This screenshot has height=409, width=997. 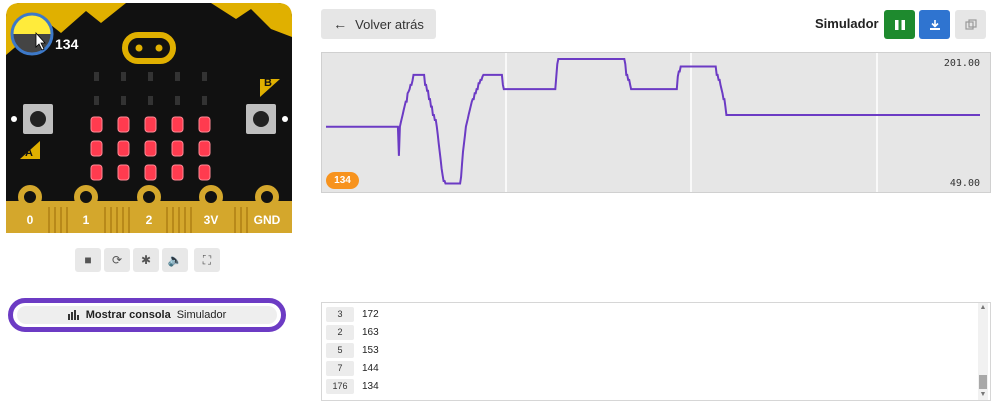 I want to click on download-button, so click(x=934, y=24).